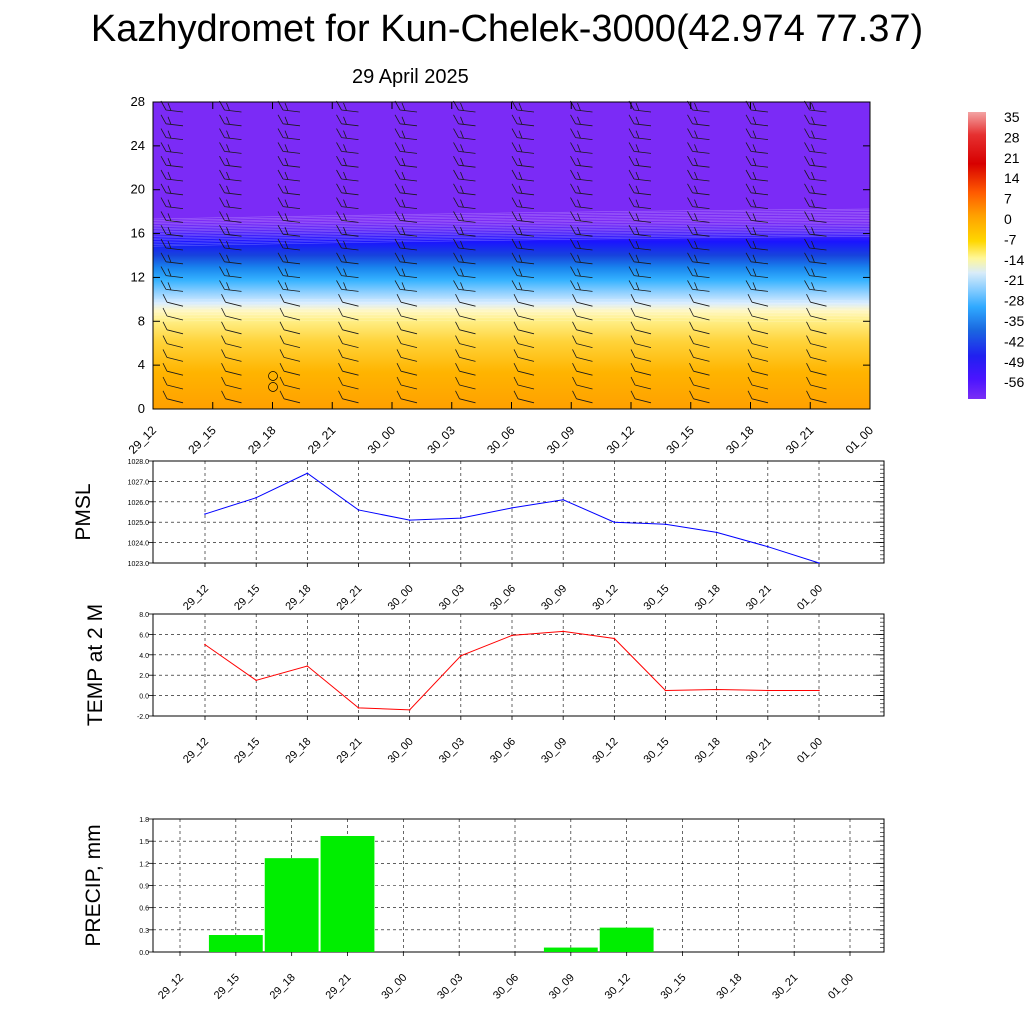 The image size is (1024, 1024). What do you see at coordinates (621, 440) in the screenshot?
I see `heatmap-x-tick-label: 30_12` at bounding box center [621, 440].